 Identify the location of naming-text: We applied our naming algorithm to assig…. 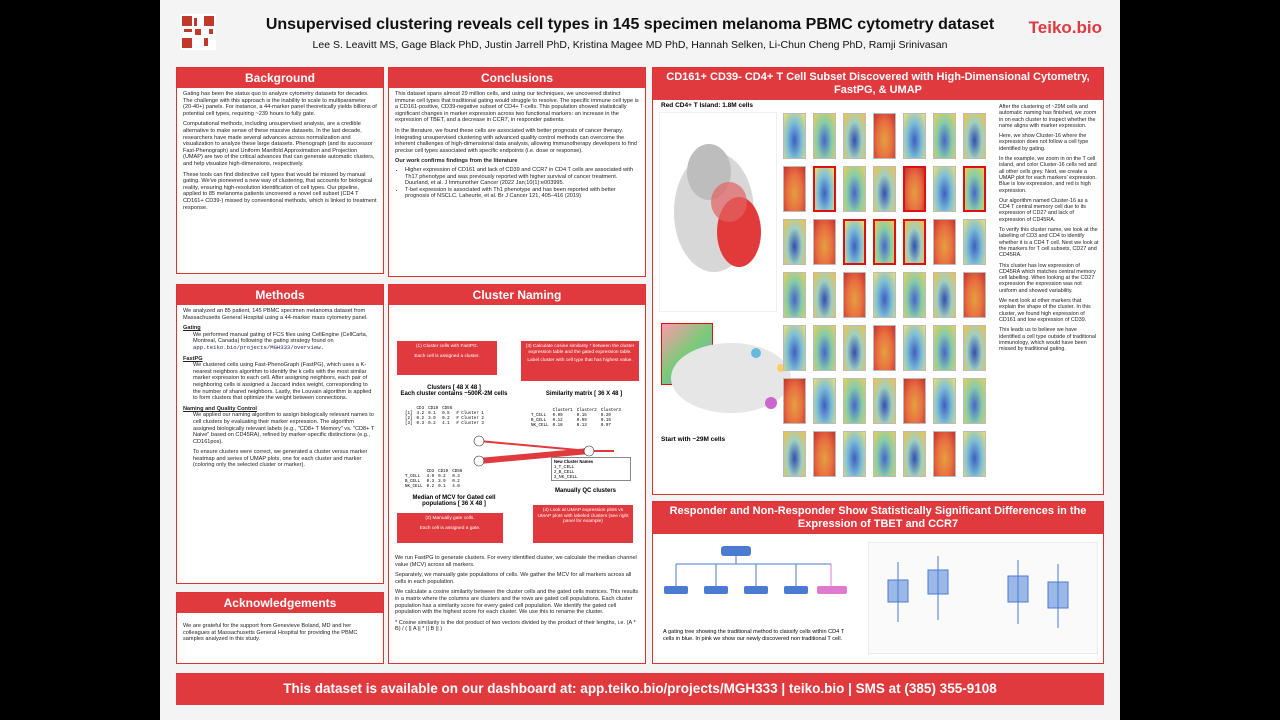
(284, 428).